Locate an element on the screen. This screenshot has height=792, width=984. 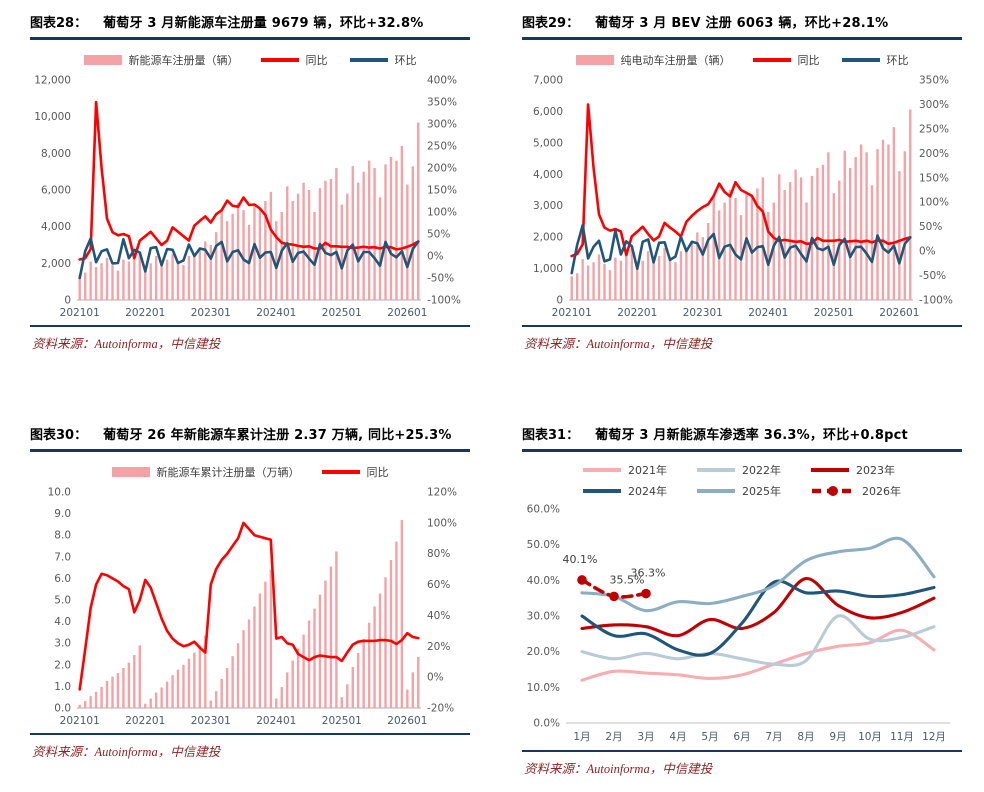
svg-text: 2月 is located at coordinates (613, 737).